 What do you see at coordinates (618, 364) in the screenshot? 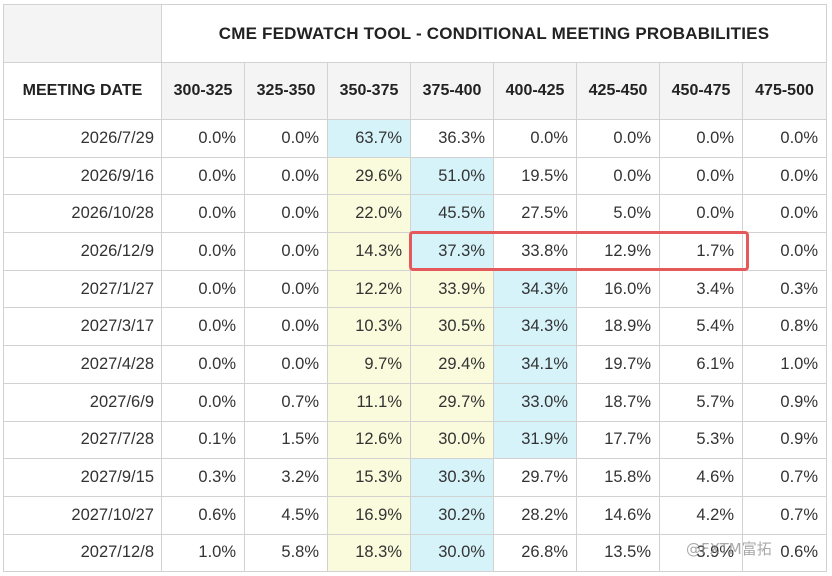
I see `probability-cell: 19.7%` at bounding box center [618, 364].